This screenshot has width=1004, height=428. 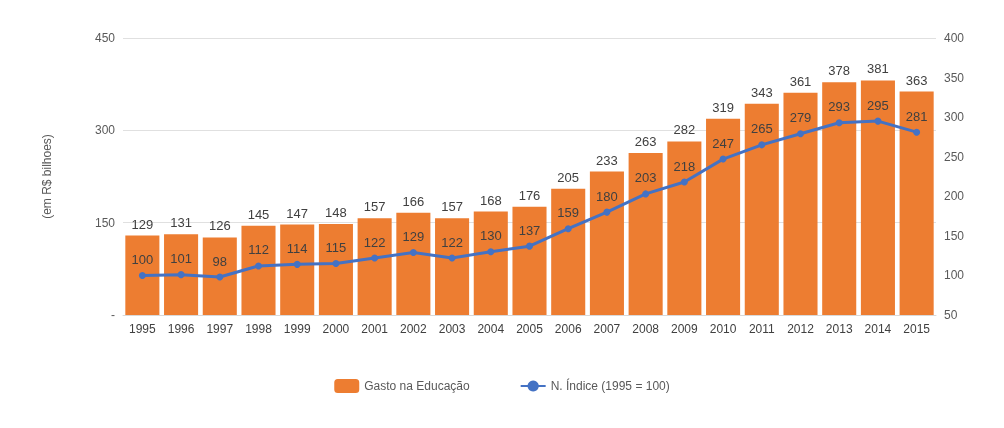 I want to click on data-label: 381, so click(x=878, y=69).